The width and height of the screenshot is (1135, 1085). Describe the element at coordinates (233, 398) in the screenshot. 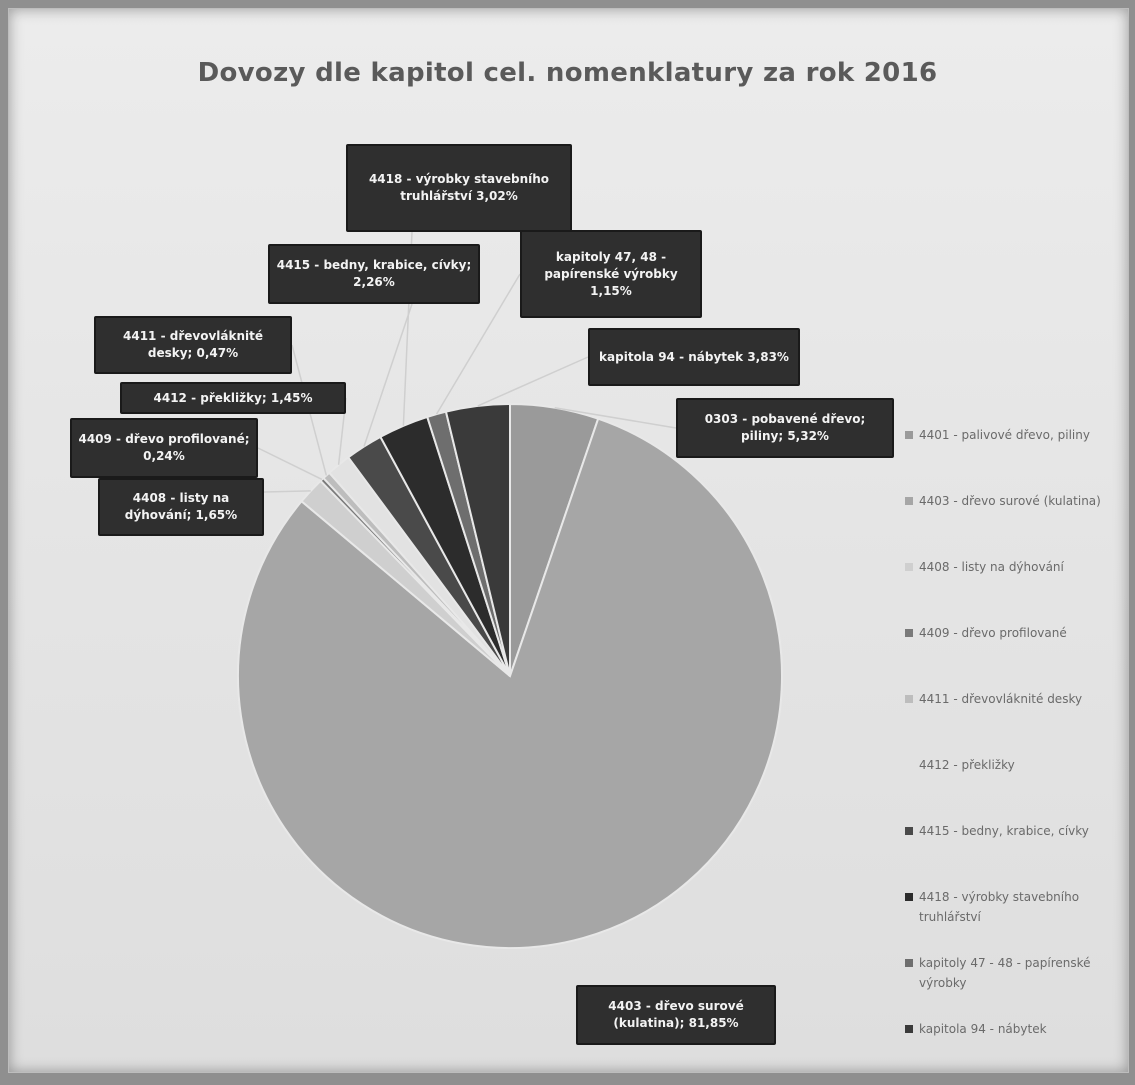

I see `label-4412: 4412 - překližky; 1,45%` at that location.